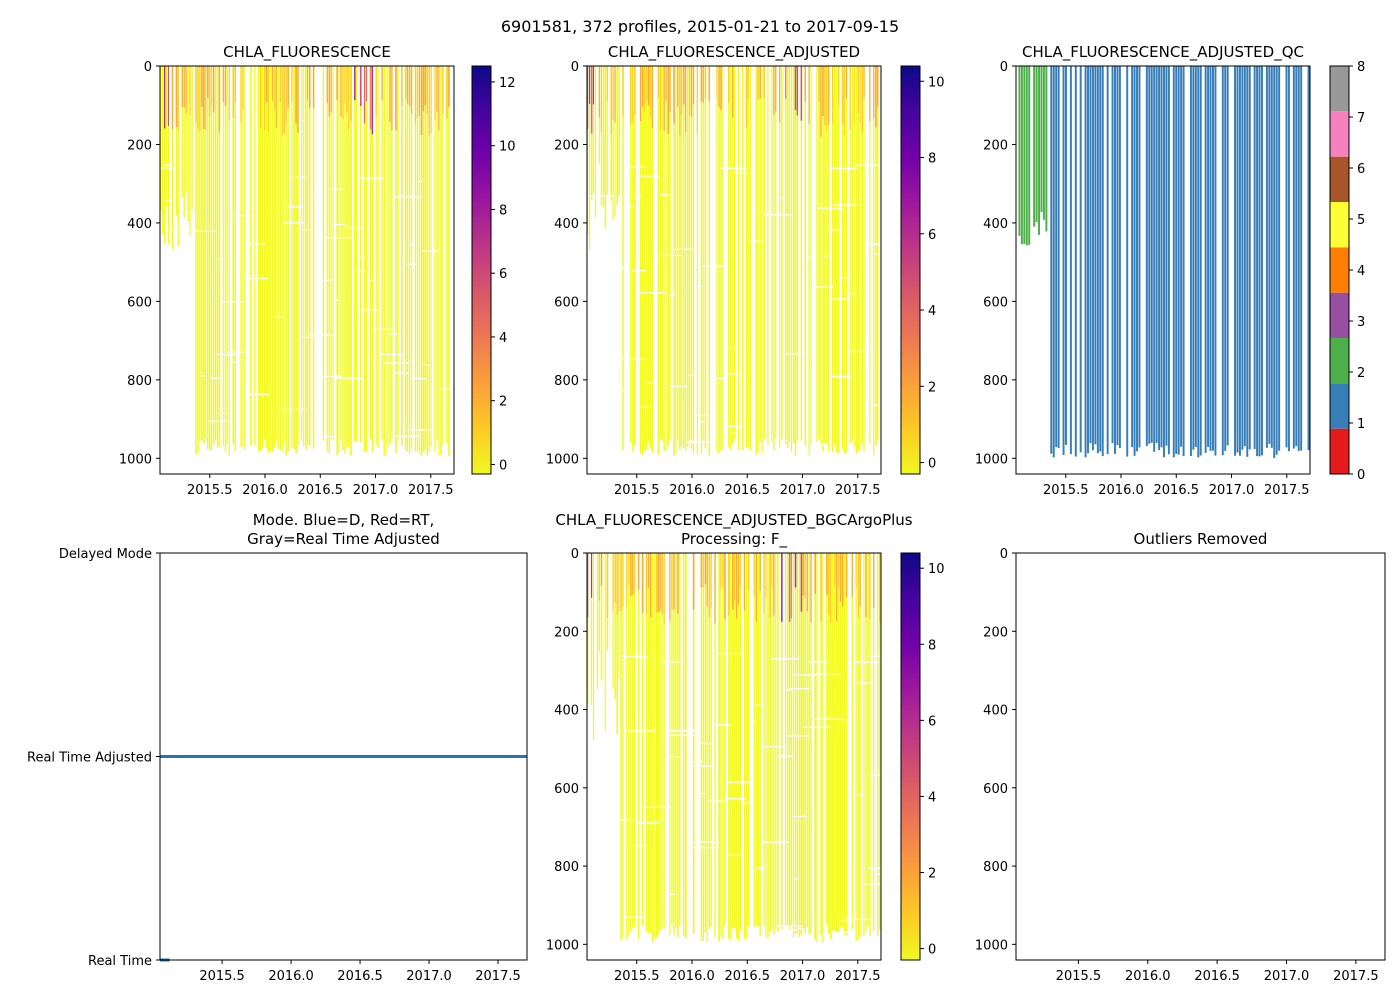 Image resolution: width=1400 pixels, height=1000 pixels. What do you see at coordinates (1361, 424) in the screenshot?
I see `colorbar-tick-label: 1` at bounding box center [1361, 424].